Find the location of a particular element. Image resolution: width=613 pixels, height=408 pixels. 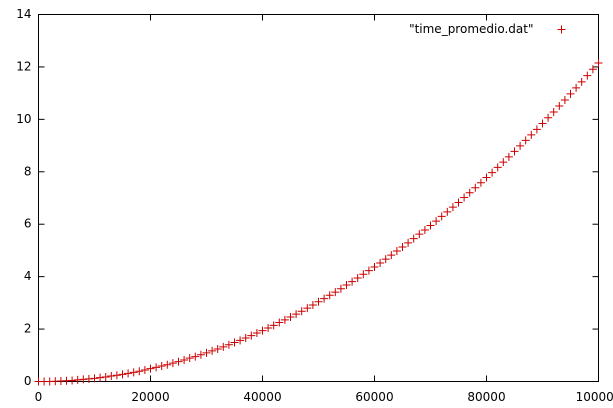

x-tick-label: 60000 is located at coordinates (374, 397).